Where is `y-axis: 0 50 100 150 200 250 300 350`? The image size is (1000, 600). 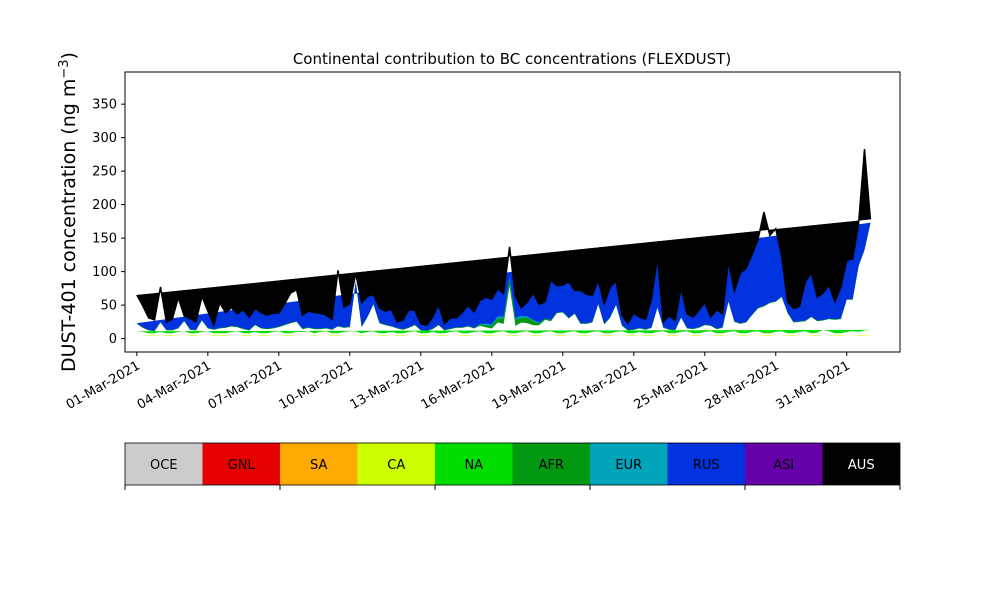 y-axis: 0 50 100 150 200 250 300 350 is located at coordinates (108, 222).